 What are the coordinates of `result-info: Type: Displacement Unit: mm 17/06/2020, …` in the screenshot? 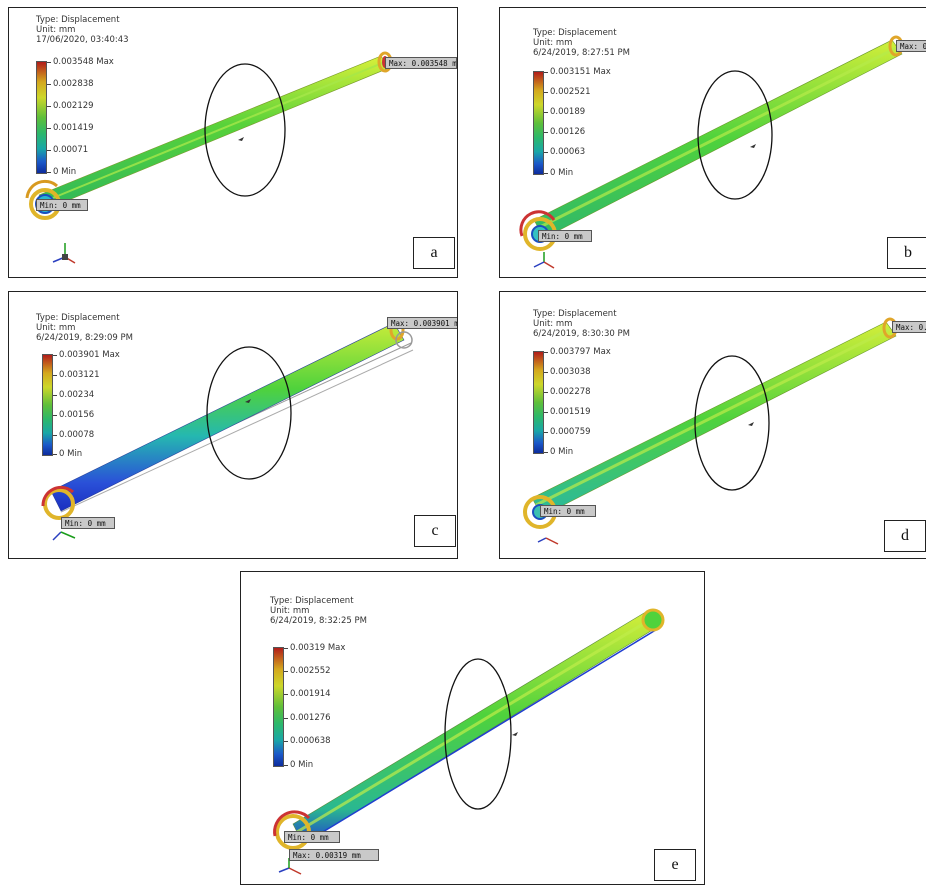 It's located at (82, 30).